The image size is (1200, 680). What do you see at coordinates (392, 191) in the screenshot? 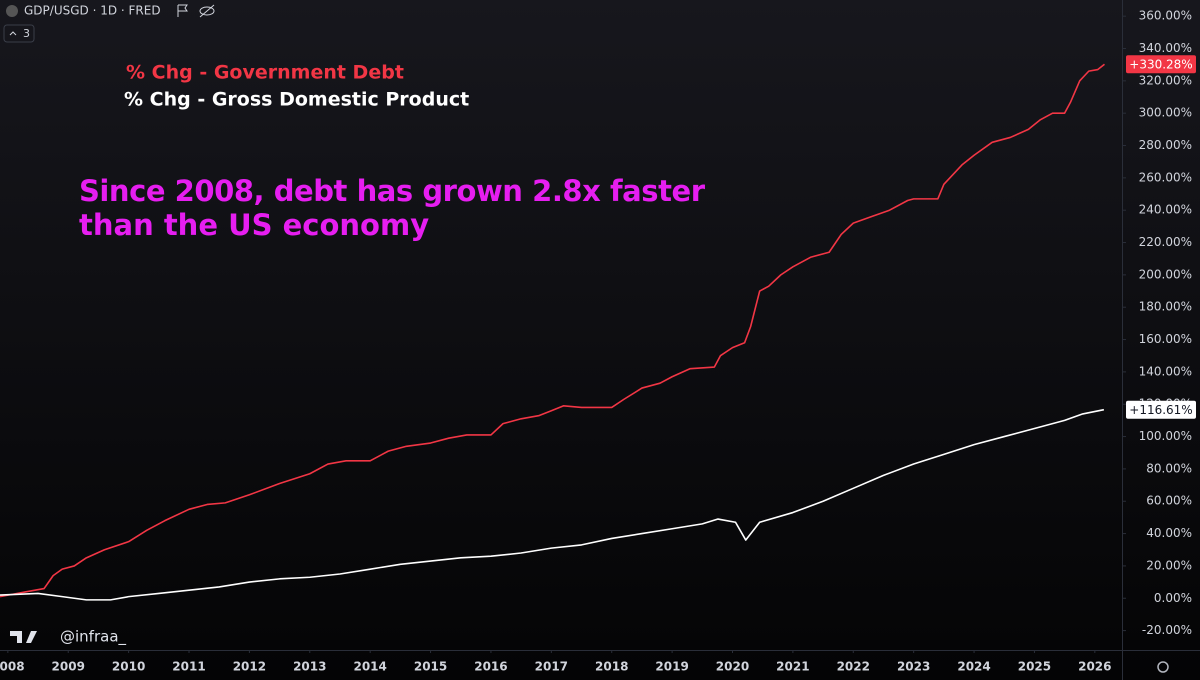
I see `annotation: Since 2008, debt has grown 2.8x faster` at bounding box center [392, 191].